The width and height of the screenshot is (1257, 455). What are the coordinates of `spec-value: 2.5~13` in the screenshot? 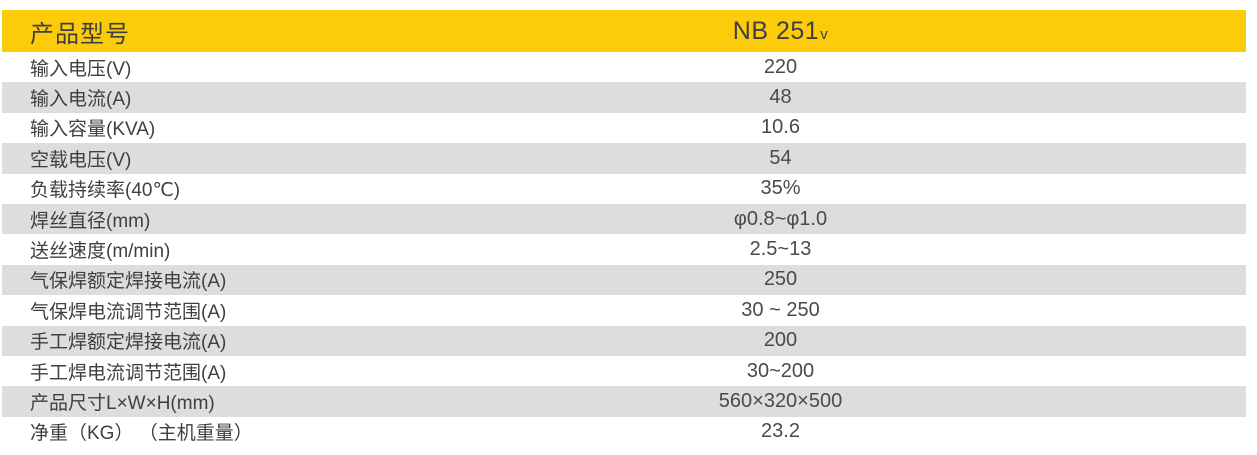 It's located at (780, 249).